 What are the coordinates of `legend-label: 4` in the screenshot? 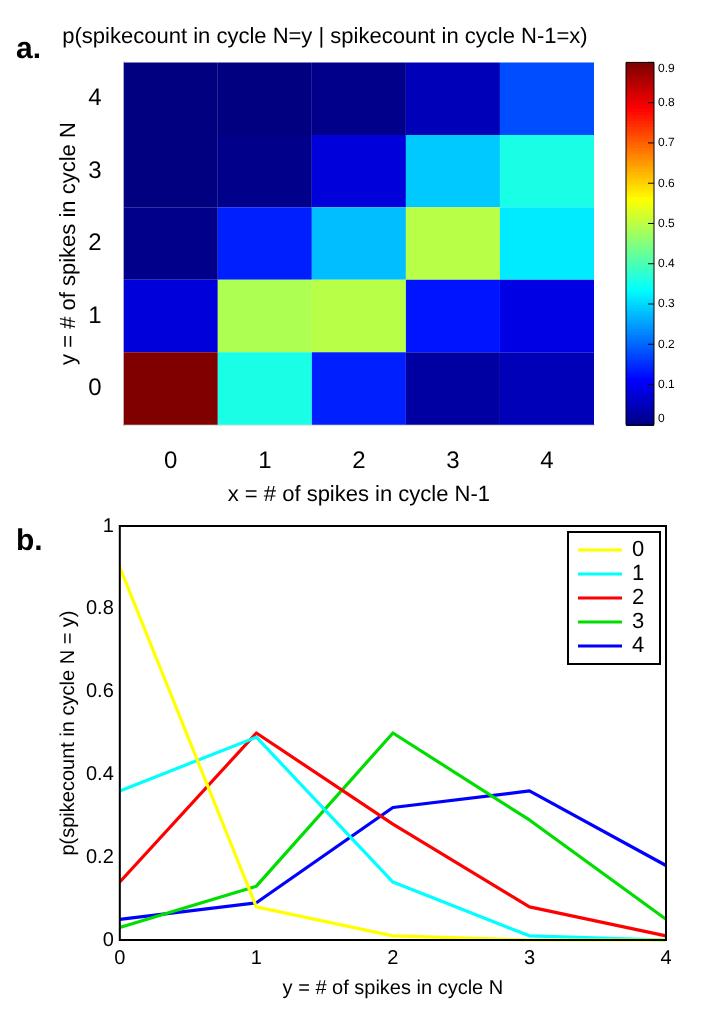 It's located at (638, 646).